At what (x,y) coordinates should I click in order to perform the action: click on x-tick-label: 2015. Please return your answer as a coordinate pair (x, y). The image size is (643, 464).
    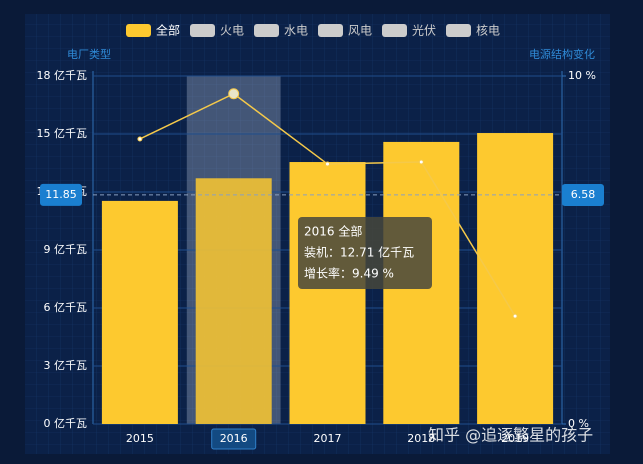
    Looking at the image, I should click on (140, 438).